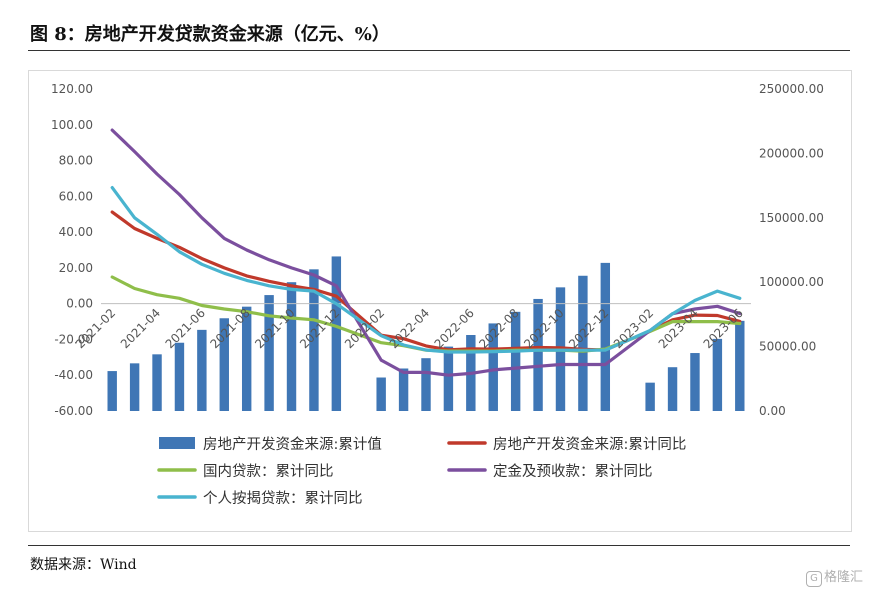 This screenshot has width=880, height=590. Describe the element at coordinates (79, 304) in the screenshot. I see `left-axis-tick-label: 0.00` at that location.